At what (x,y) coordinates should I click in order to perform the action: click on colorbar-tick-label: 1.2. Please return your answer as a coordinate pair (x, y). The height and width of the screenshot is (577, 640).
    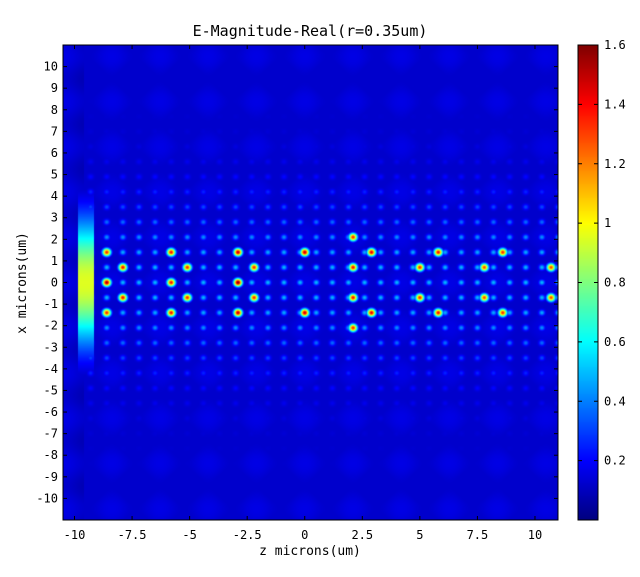
    Looking at the image, I should click on (615, 164).